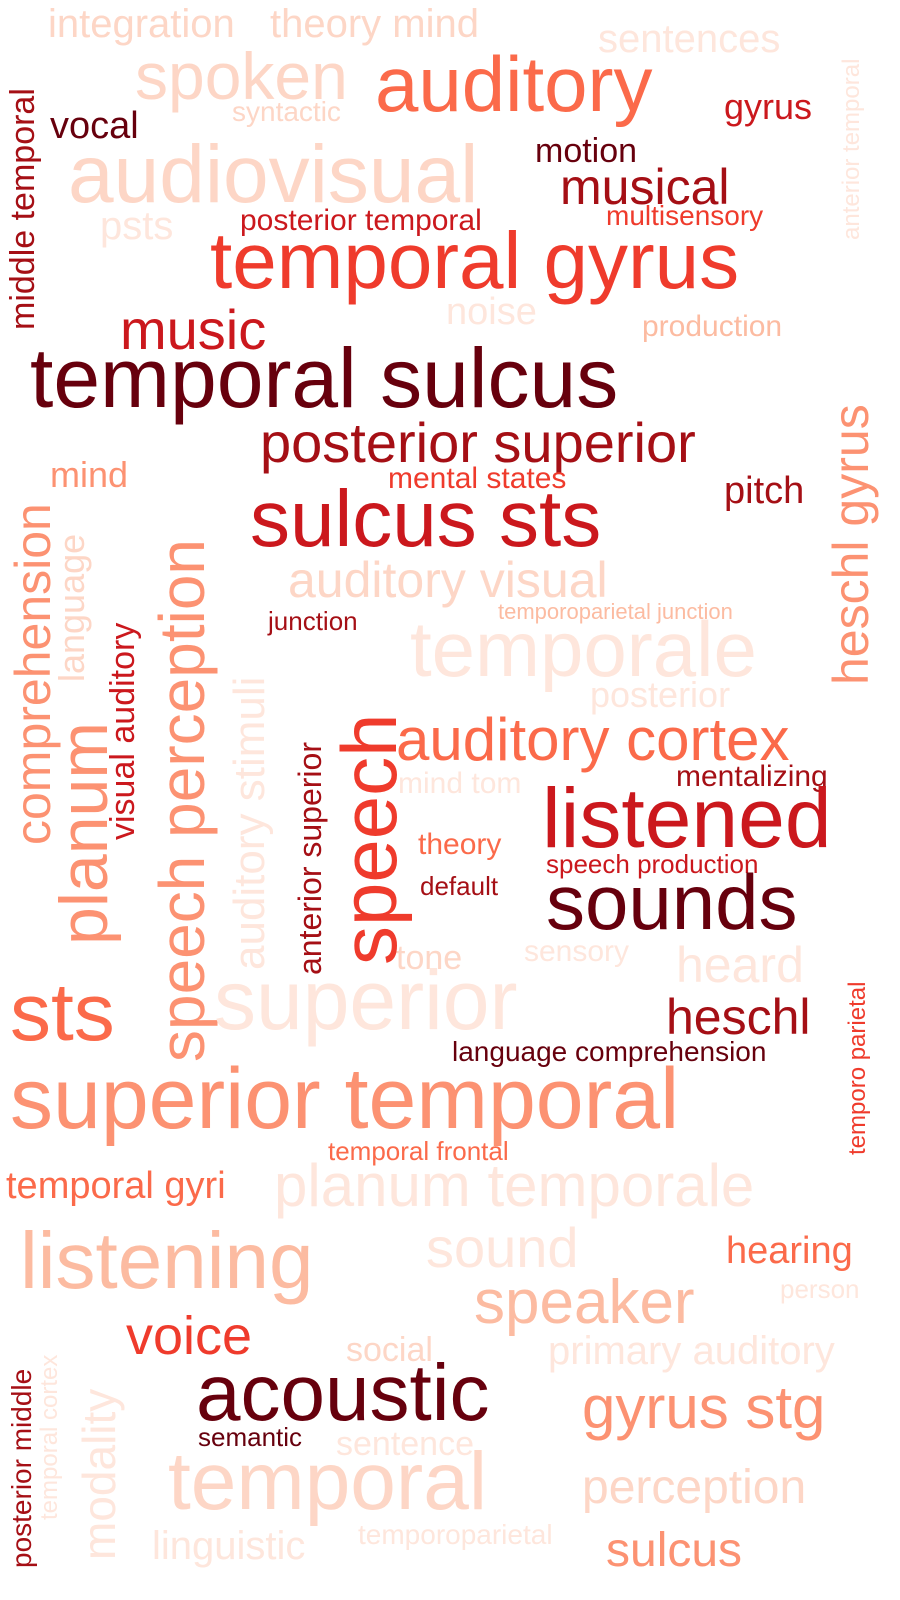 The height and width of the screenshot is (1600, 900). What do you see at coordinates (857, 1068) in the screenshot?
I see `cloud-word: temporo parietal` at bounding box center [857, 1068].